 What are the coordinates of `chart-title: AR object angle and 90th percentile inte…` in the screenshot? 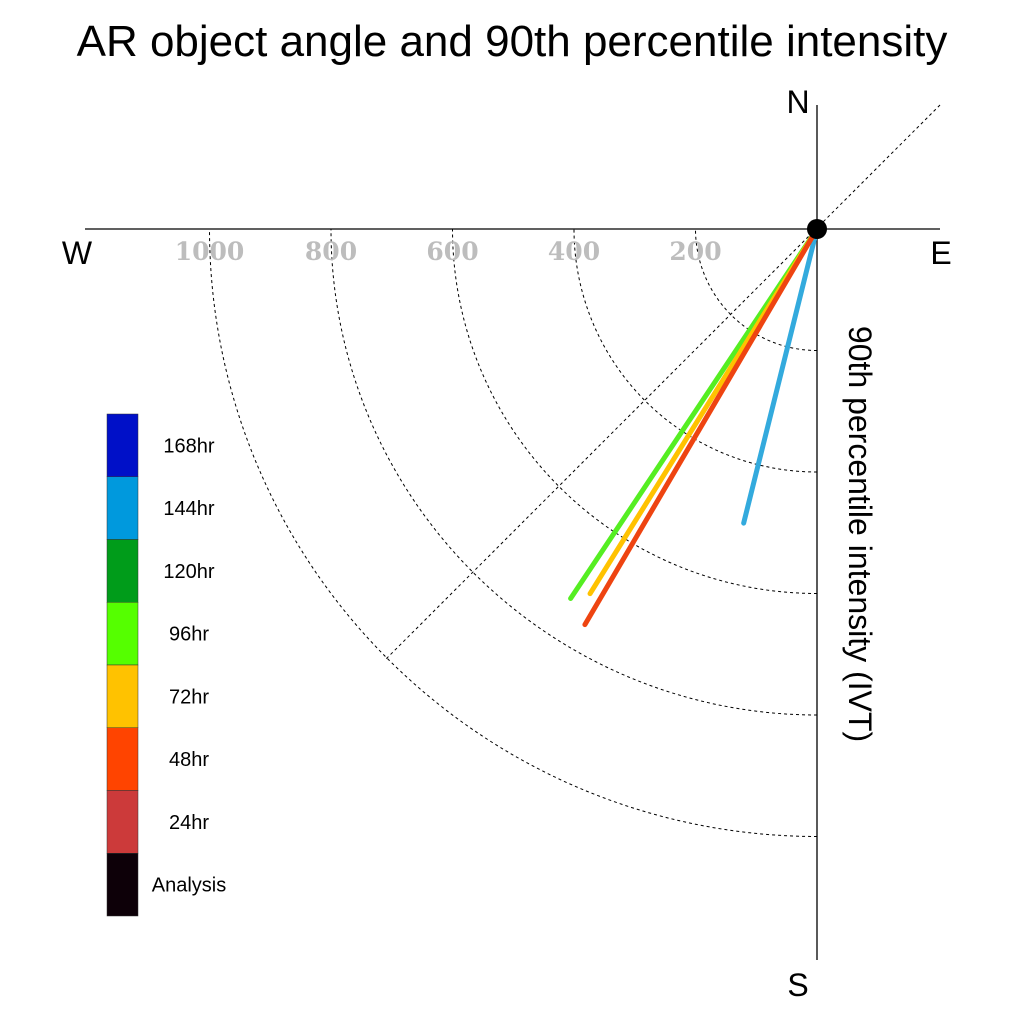 It's located at (512, 41).